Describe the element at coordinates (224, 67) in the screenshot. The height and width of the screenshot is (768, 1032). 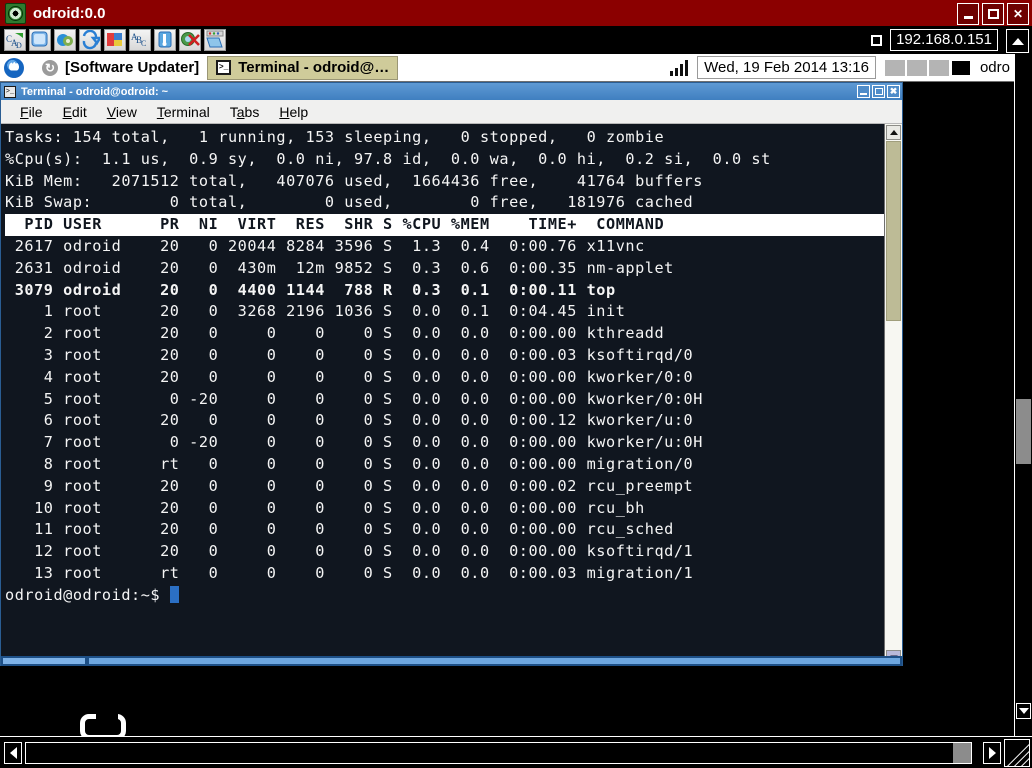
I see `terminal-icon: >_` at that location.